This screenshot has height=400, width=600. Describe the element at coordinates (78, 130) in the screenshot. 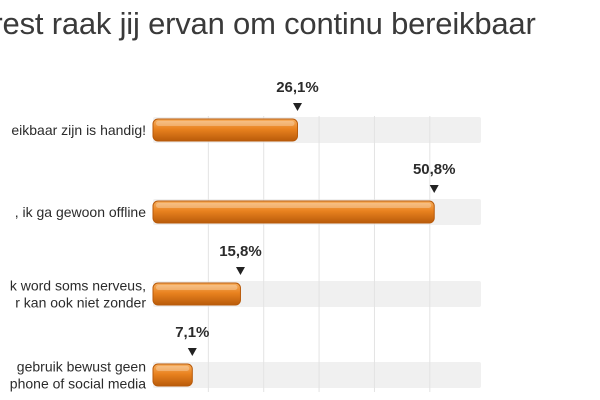

I see `category-label: eikbaar zijn is handig!` at that location.